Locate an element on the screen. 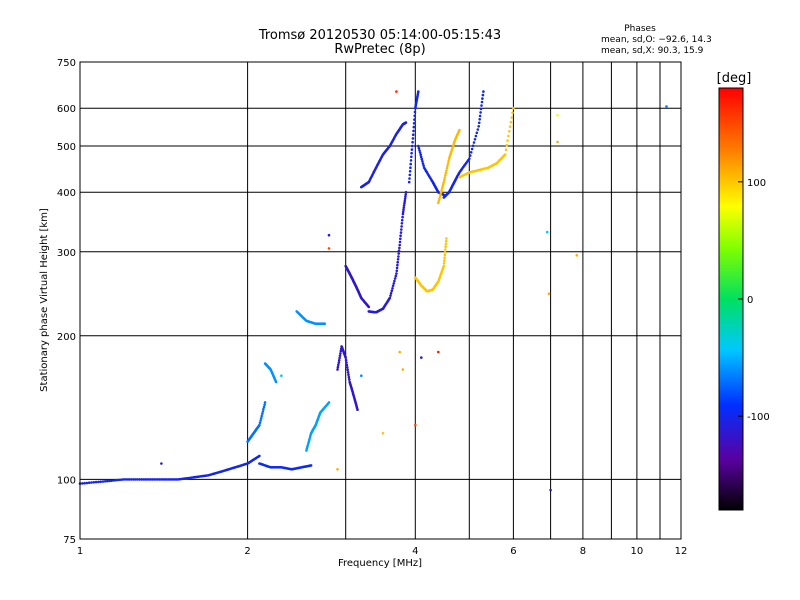  x-axis-label: Frequency [MHz] is located at coordinates (380, 563).